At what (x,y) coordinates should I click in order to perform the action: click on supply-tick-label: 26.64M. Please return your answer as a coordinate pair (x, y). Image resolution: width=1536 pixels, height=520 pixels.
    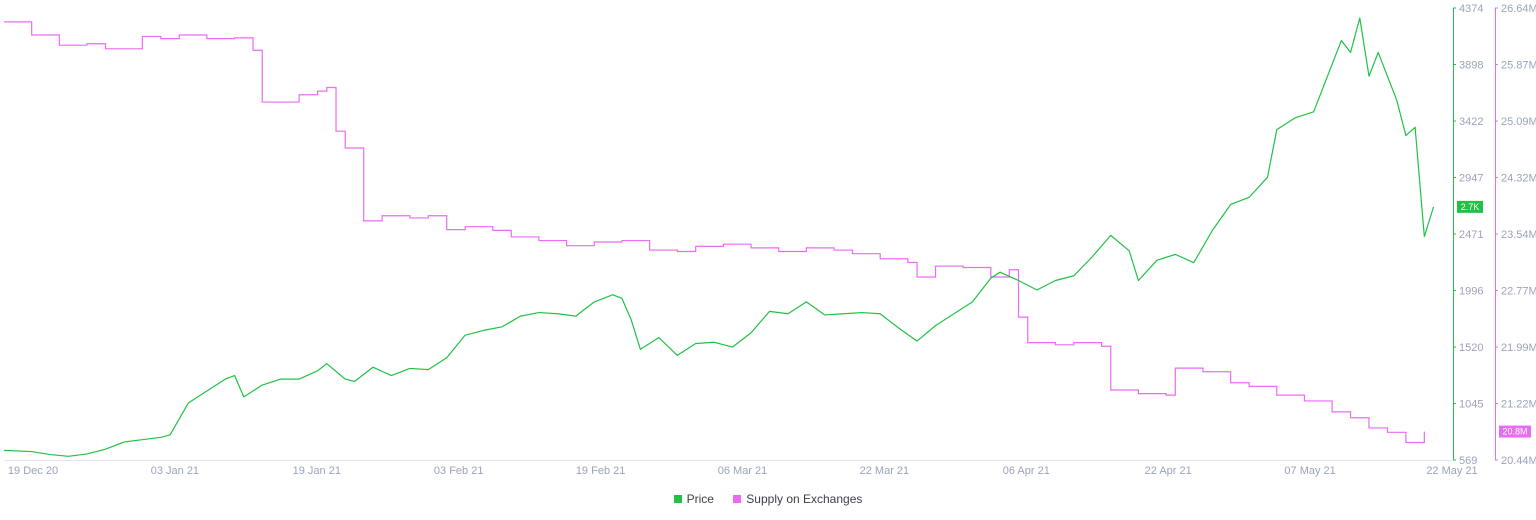
    Looking at the image, I should click on (1518, 9).